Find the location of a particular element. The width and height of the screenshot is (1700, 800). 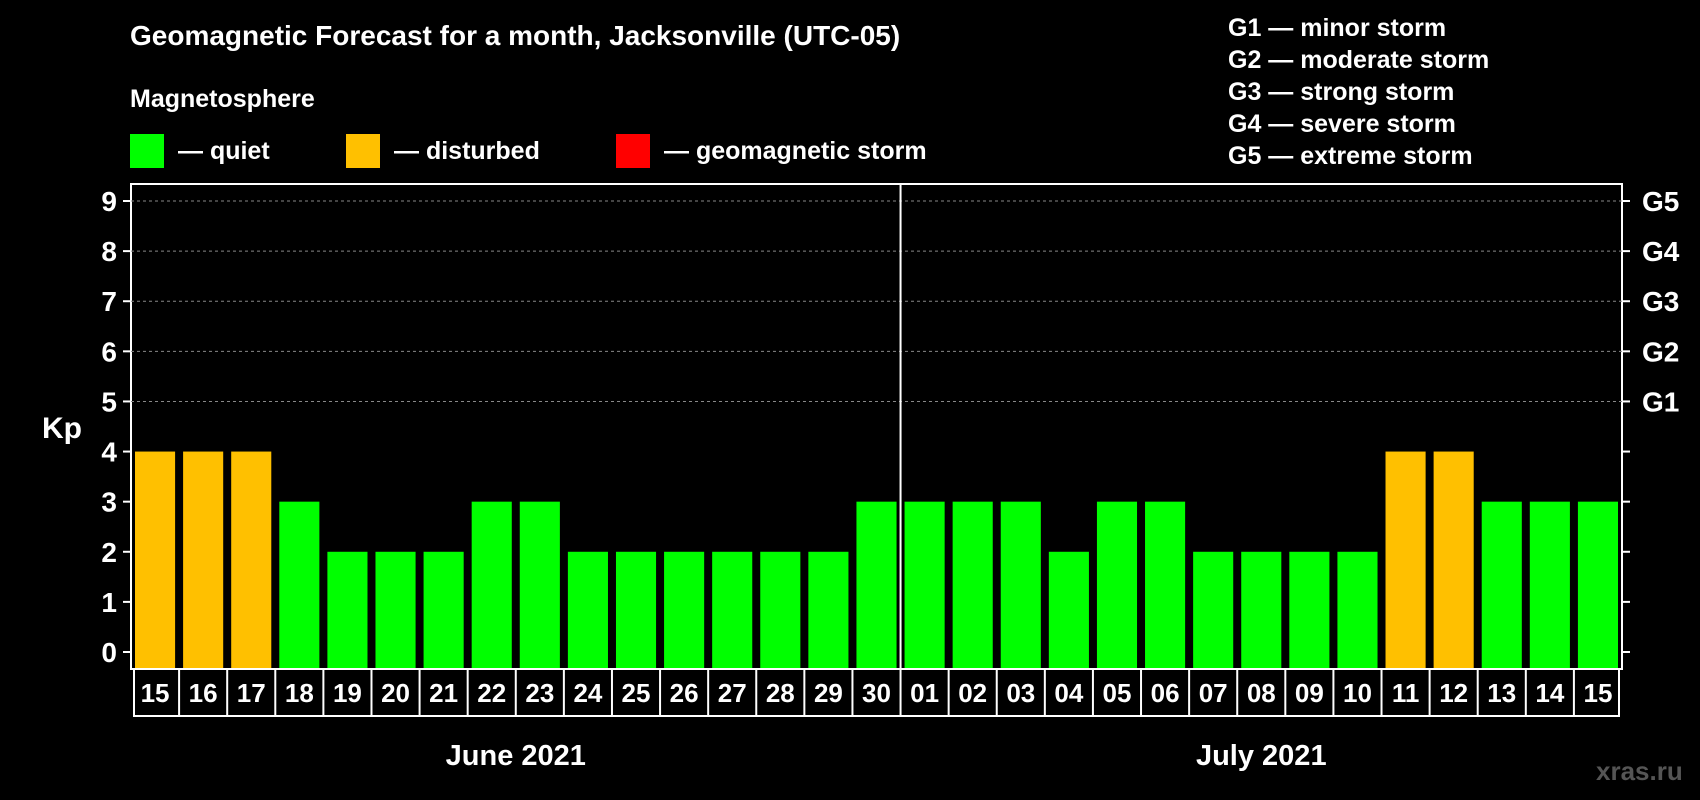

x-tick-label: 01 is located at coordinates (924, 693).